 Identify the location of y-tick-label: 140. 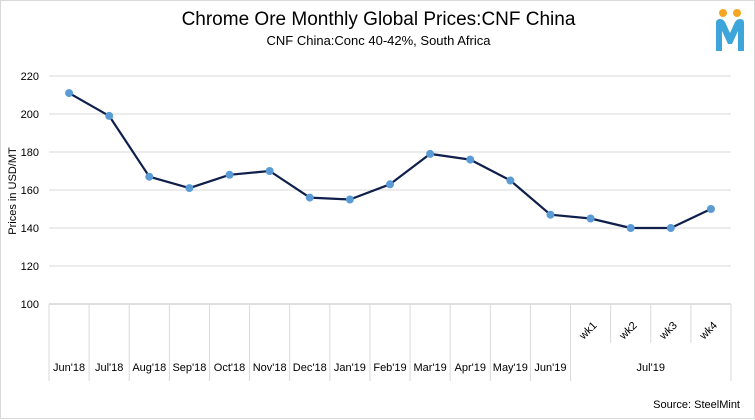
(30, 229).